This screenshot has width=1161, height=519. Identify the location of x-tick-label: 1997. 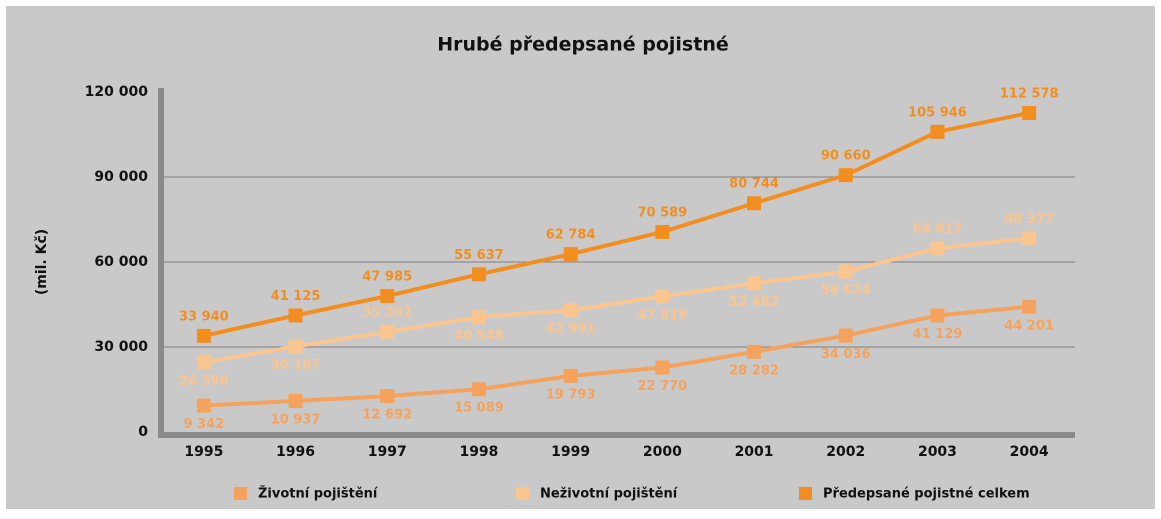
(387, 452).